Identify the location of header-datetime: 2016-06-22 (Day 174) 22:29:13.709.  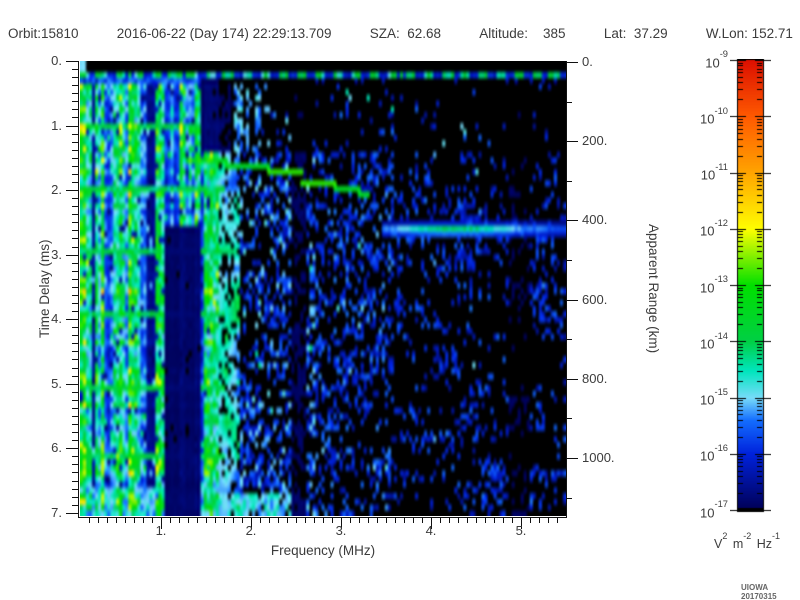
(224, 33).